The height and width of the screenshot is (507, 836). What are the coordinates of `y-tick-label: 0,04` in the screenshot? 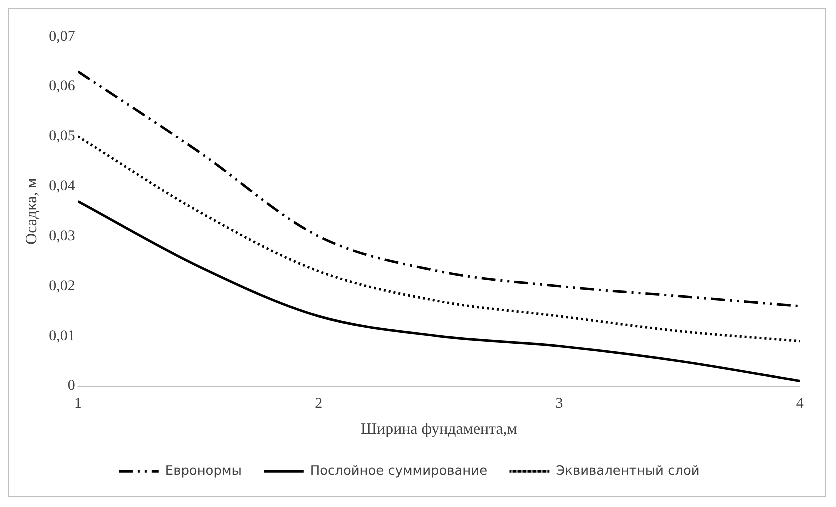 It's located at (62, 186).